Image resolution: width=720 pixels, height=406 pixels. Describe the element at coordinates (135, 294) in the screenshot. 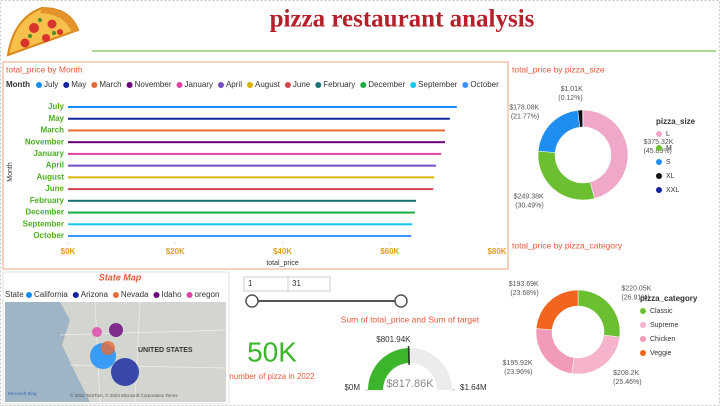

I see `legend-label: Nevada` at that location.